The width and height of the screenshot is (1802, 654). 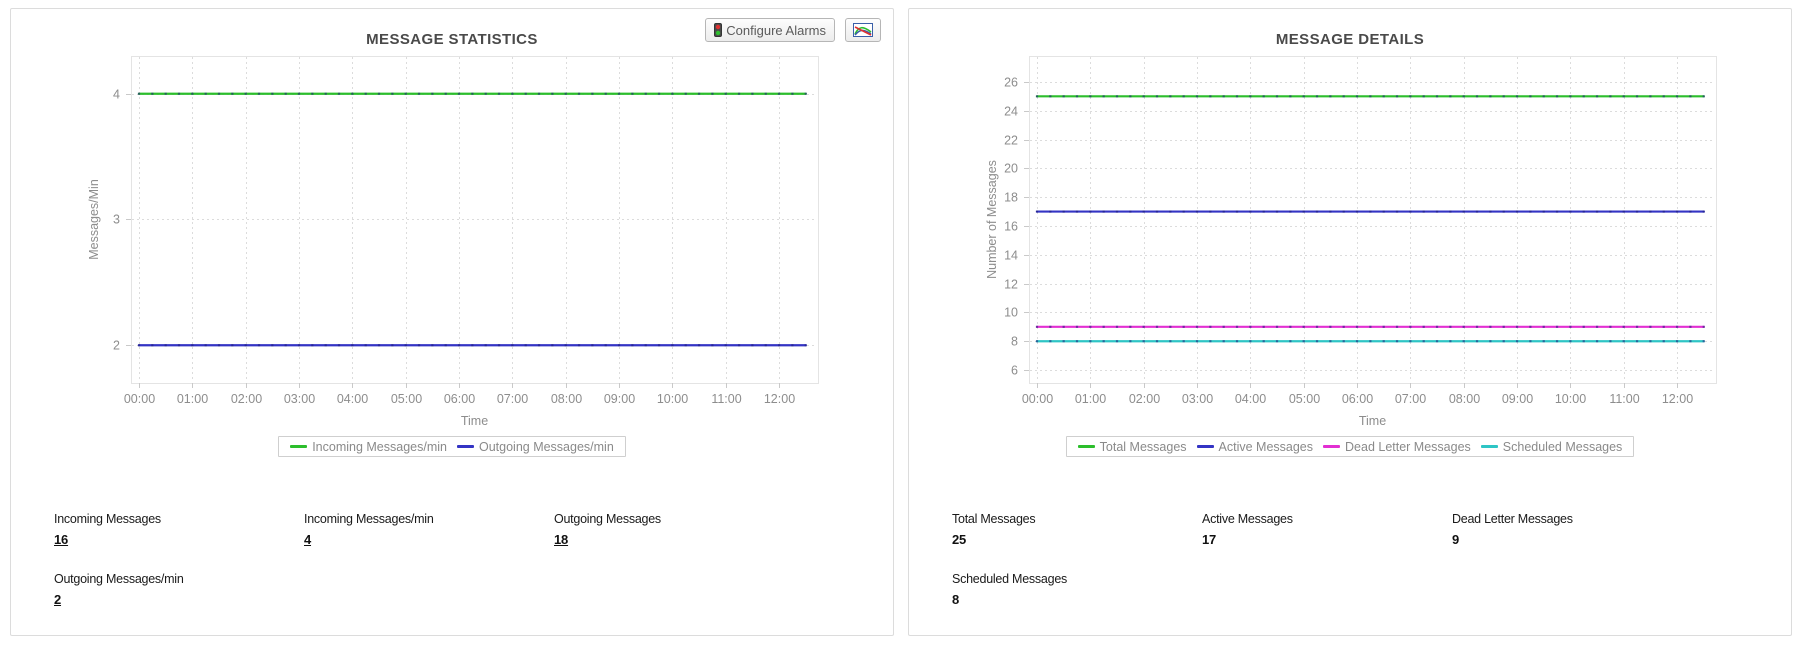 I want to click on legend-item: Outgoing Messages/min, so click(x=535, y=446).